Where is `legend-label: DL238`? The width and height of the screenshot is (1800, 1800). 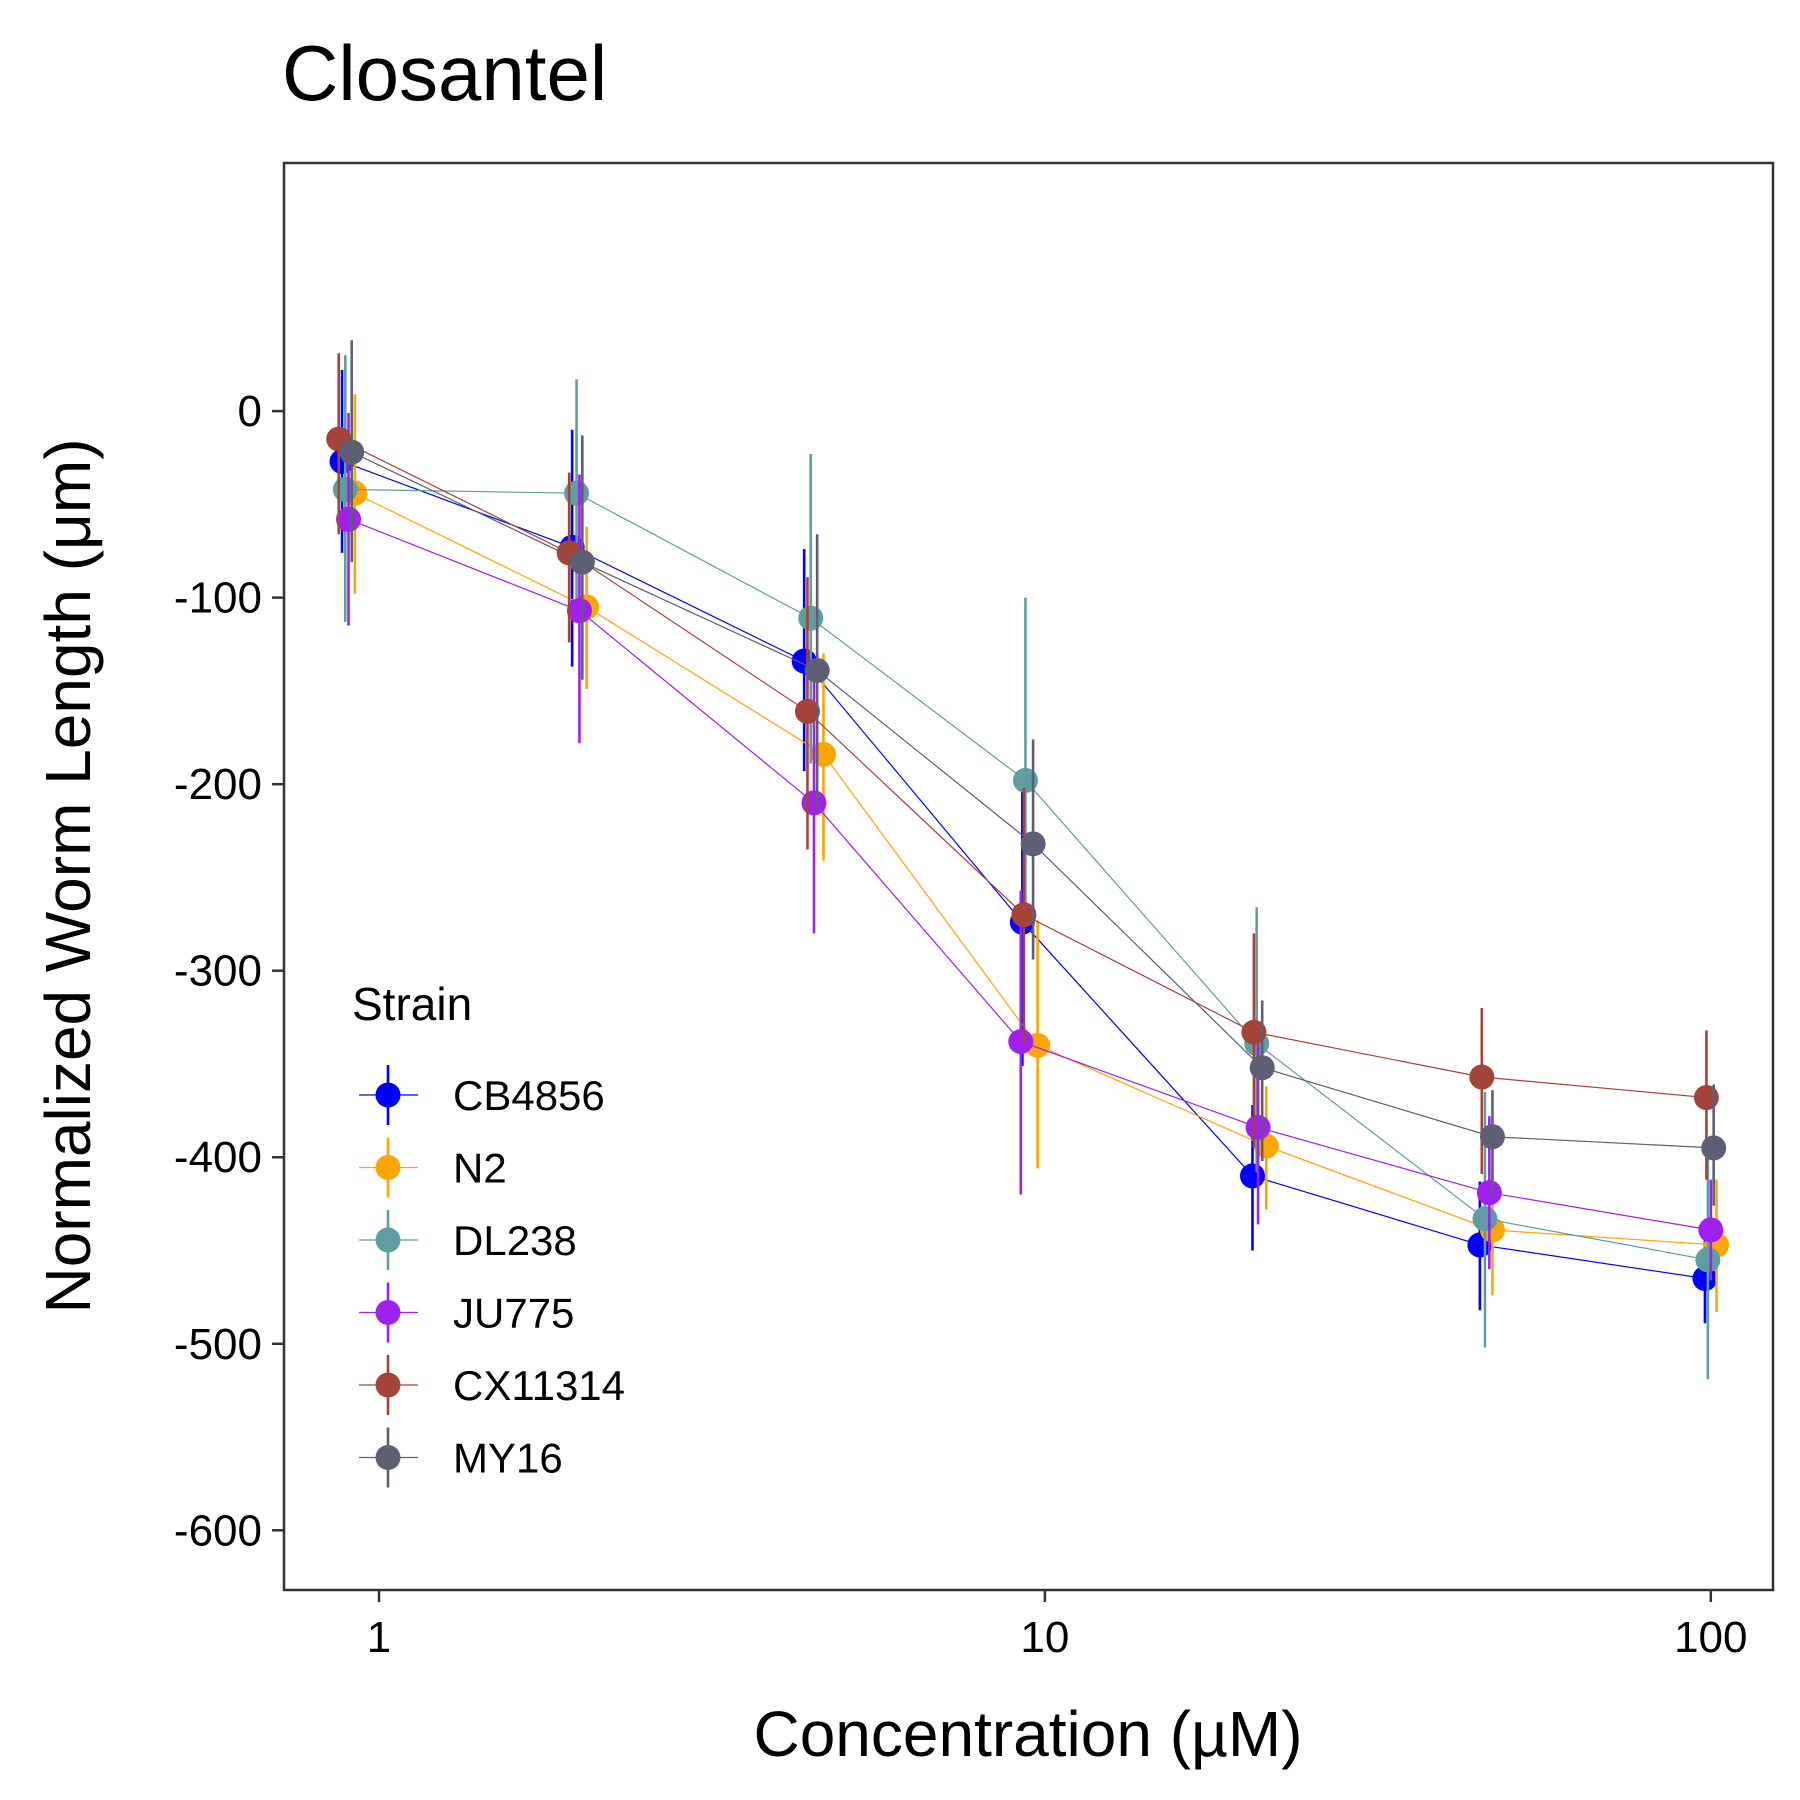 legend-label: DL238 is located at coordinates (515, 1240).